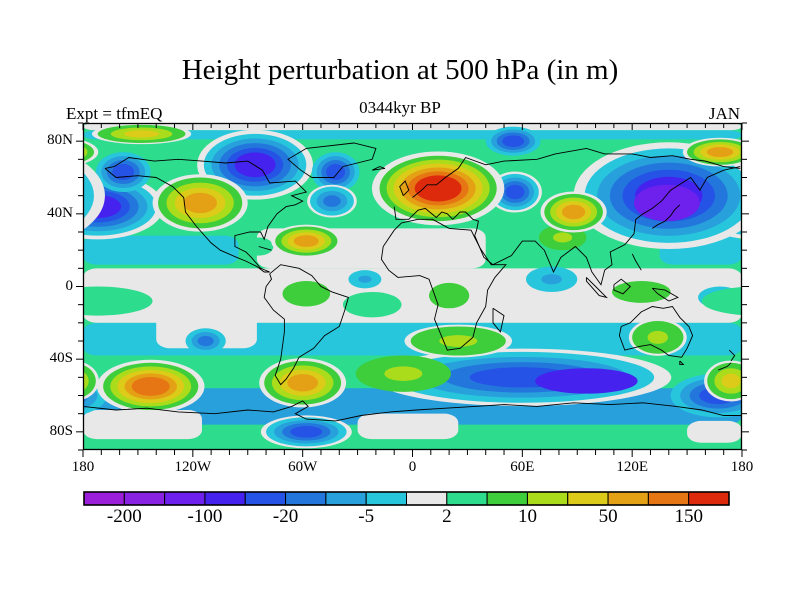 This screenshot has height=600, width=800. Describe the element at coordinates (200, 203) in the screenshot. I see `west-north-america-high` at that location.